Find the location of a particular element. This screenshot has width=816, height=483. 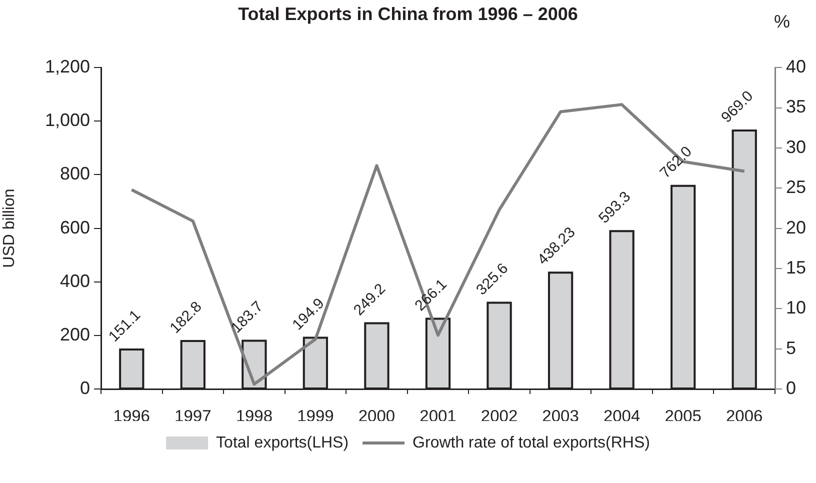

legend-label: Total exports(LHS) is located at coordinates (282, 443).